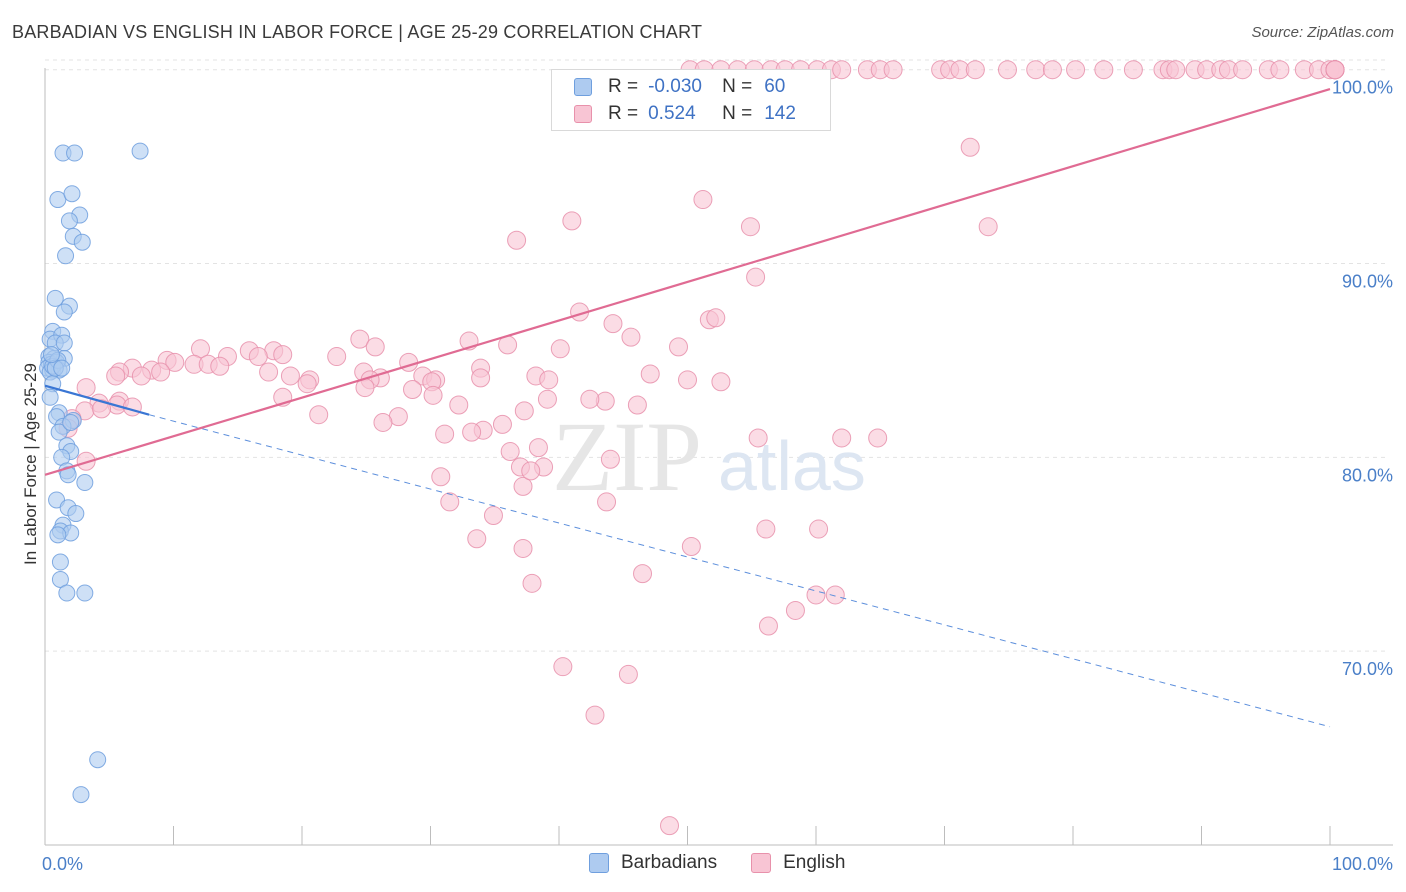 This screenshot has width=1406, height=892. Describe the element at coordinates (1367, 669) in the screenshot. I see `y-tick-label: 70.0%` at that location.